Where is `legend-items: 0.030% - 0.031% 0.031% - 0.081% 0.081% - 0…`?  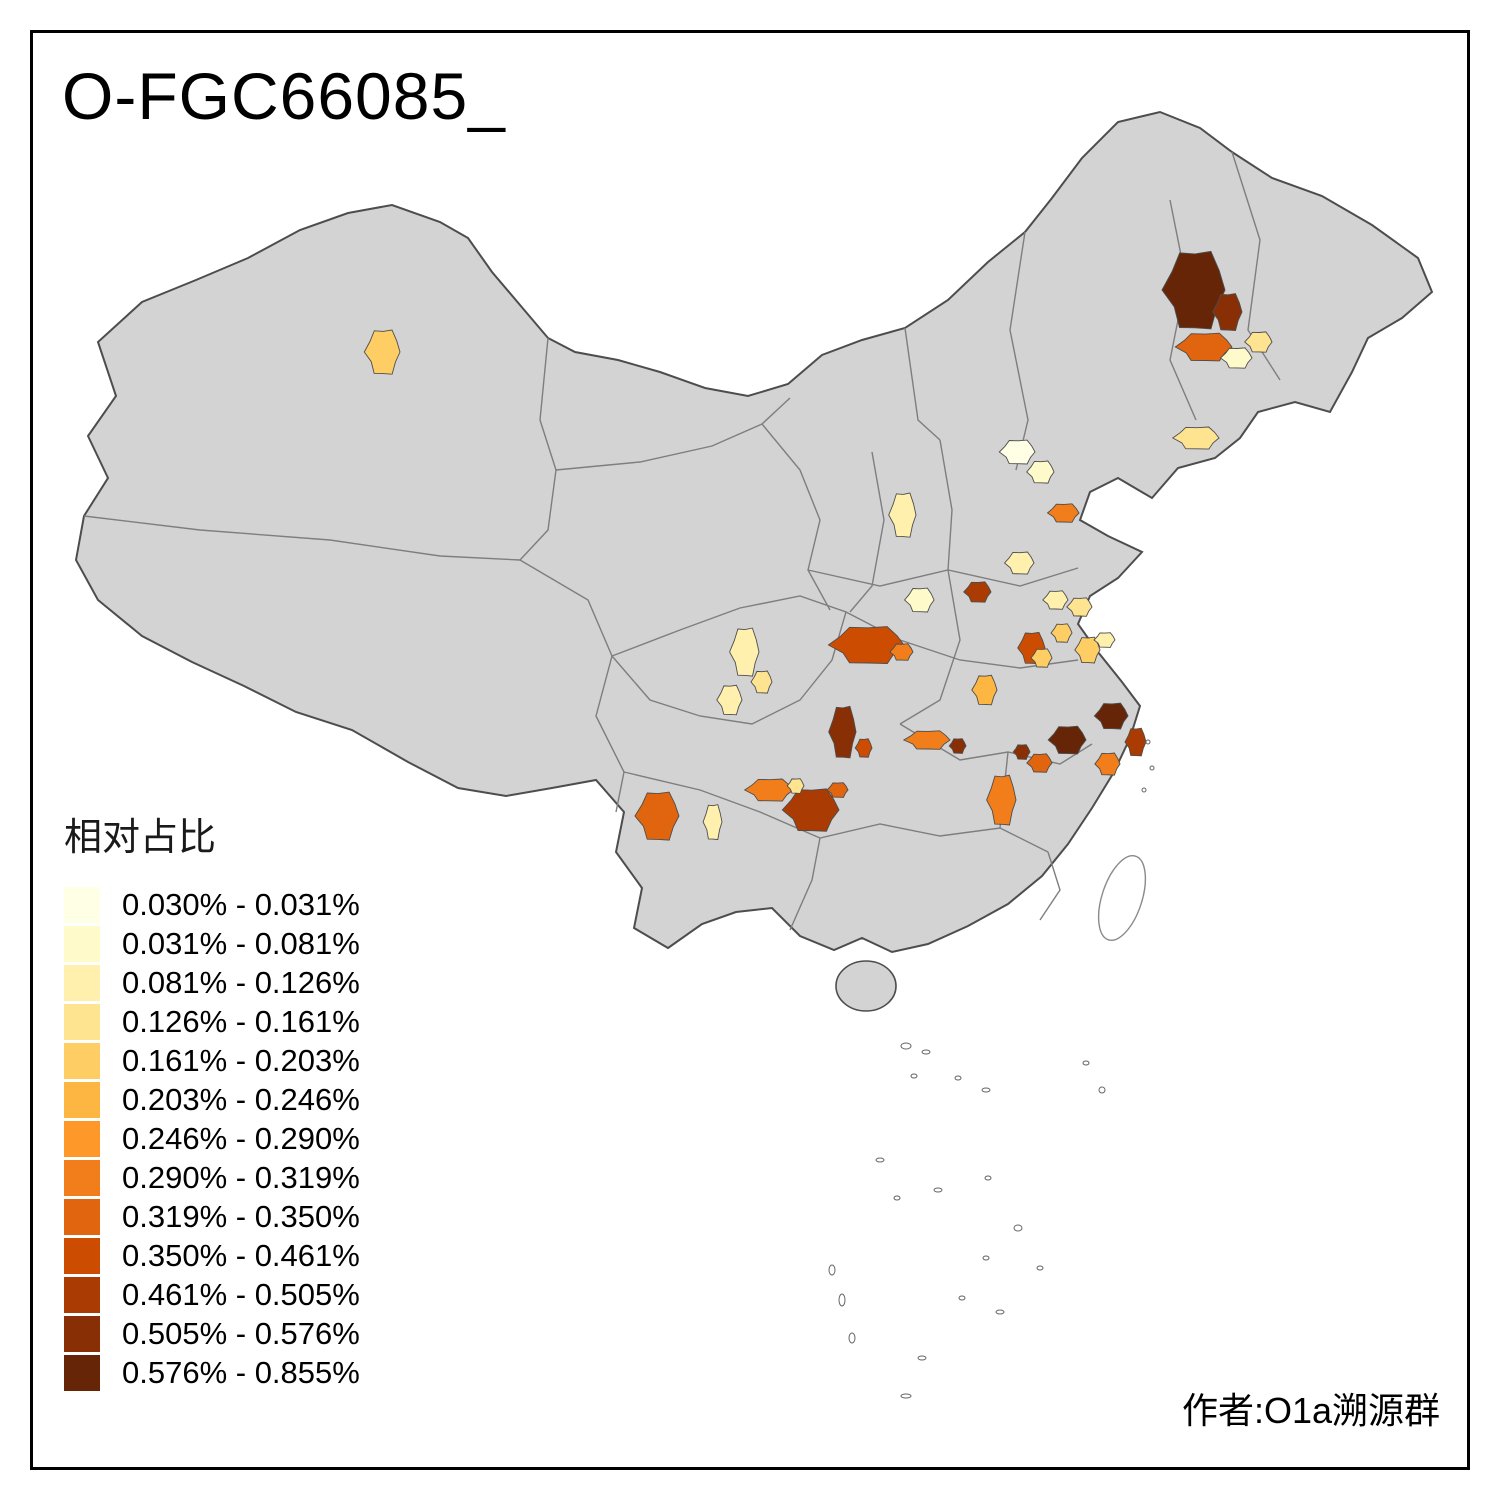 legend-items: 0.030% - 0.031% 0.031% - 0.081% 0.081% - 0… is located at coordinates (212, 1139).